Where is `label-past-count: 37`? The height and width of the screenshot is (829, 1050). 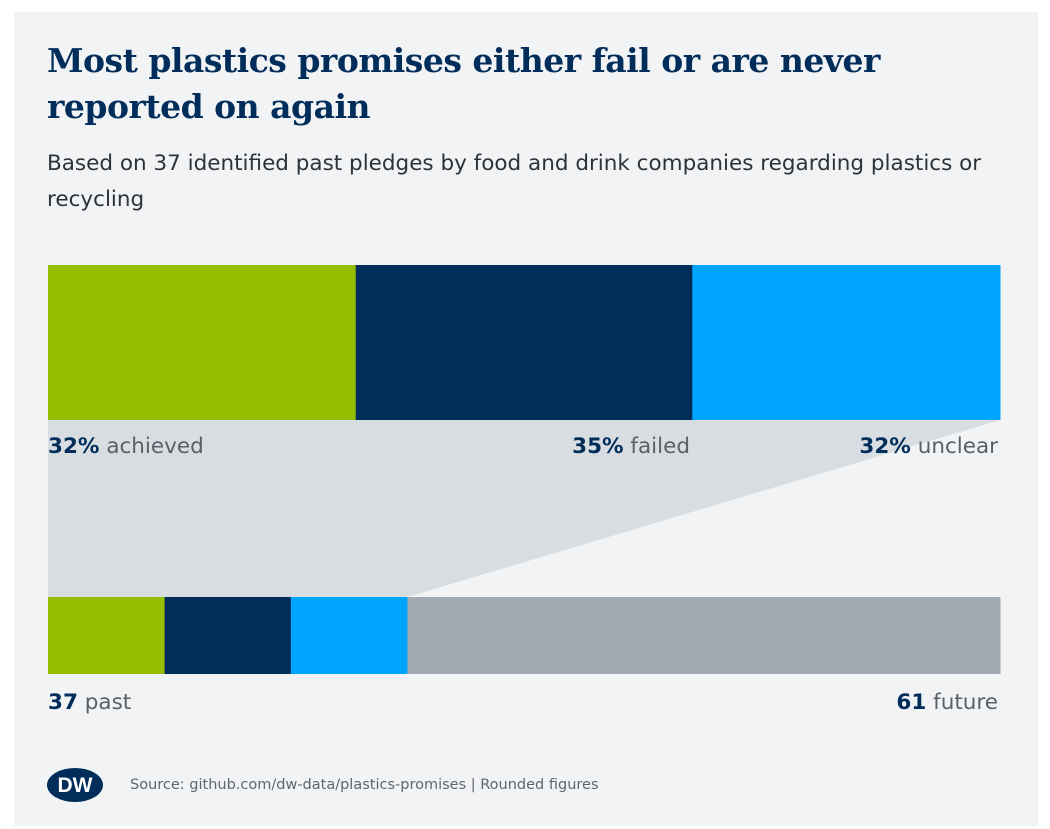 label-past-count: 37 is located at coordinates (63, 702).